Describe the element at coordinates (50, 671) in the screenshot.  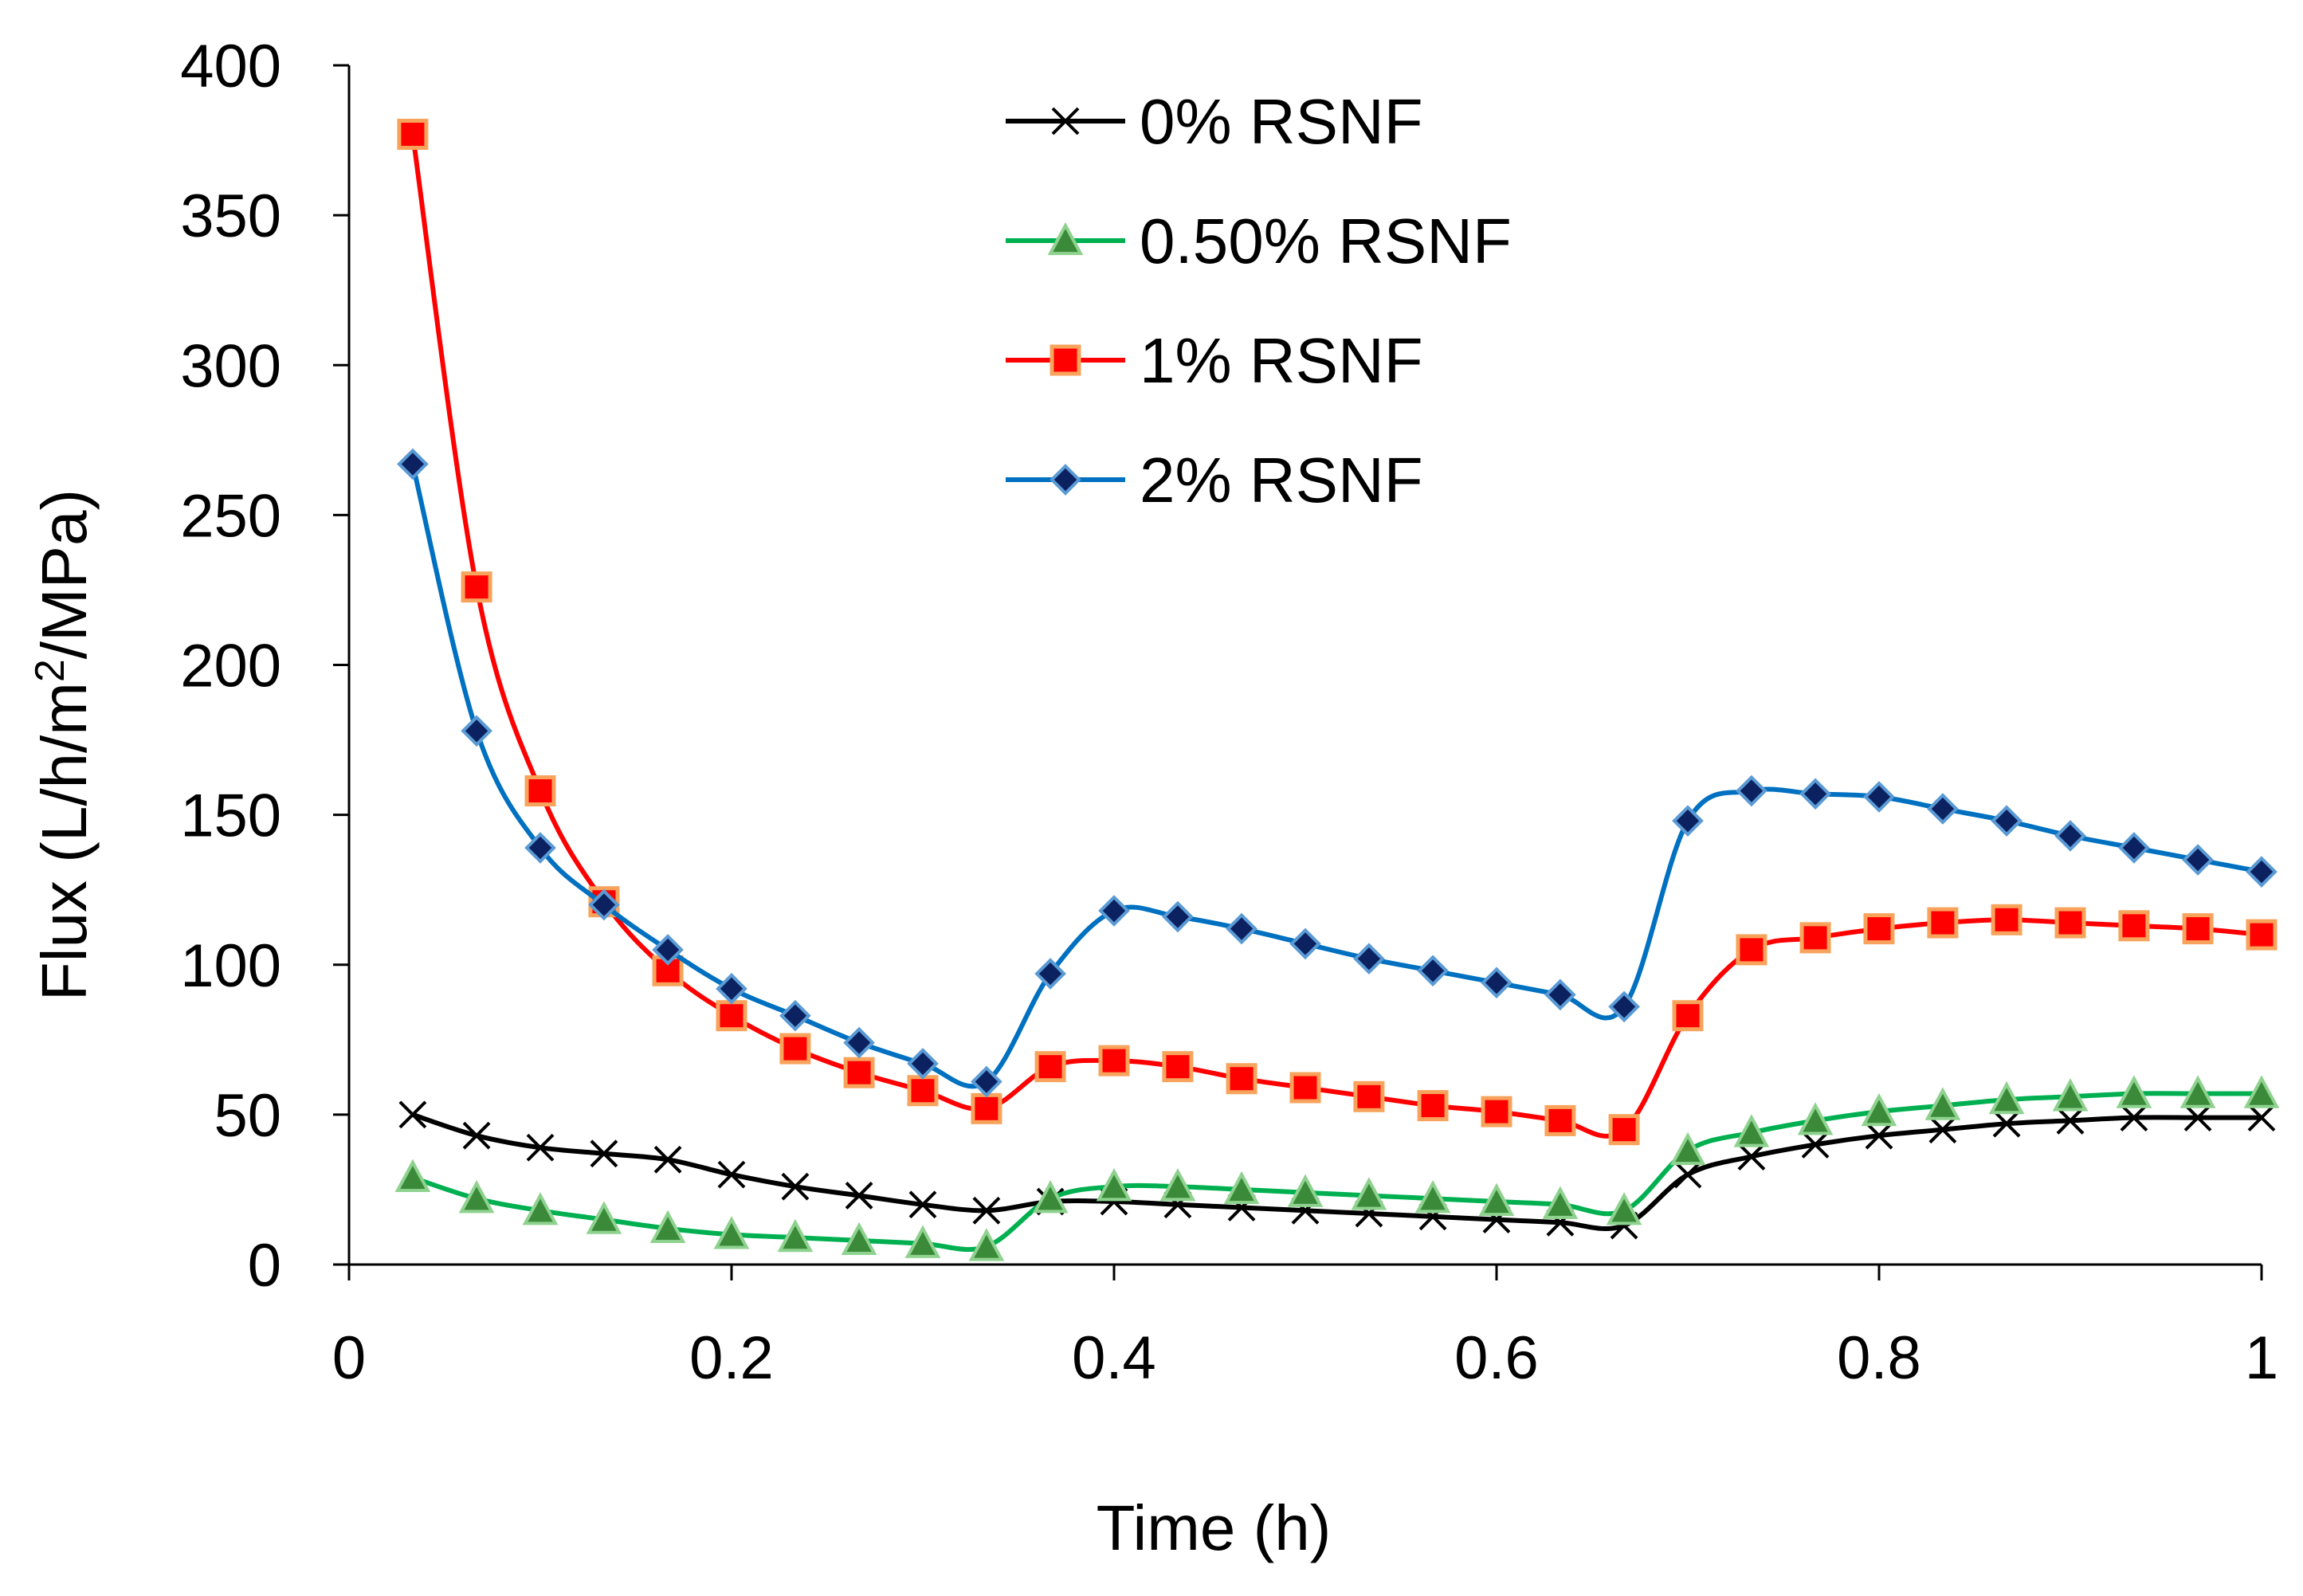
I see `y-axis-title-superscript: 2` at that location.